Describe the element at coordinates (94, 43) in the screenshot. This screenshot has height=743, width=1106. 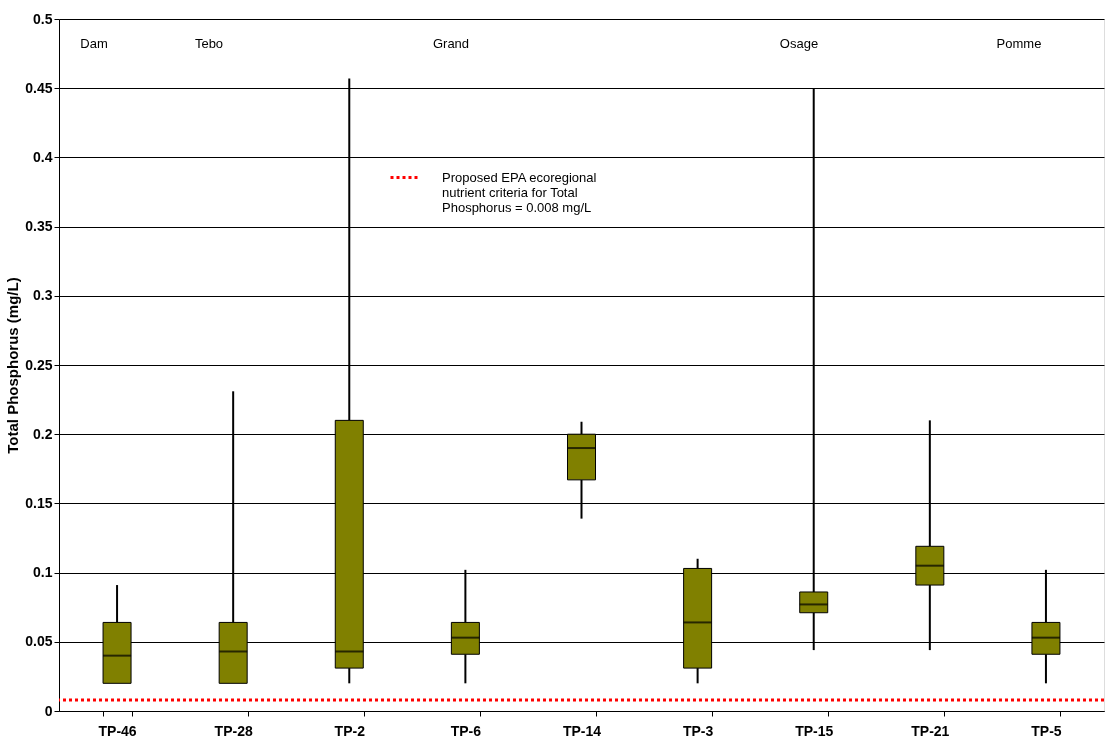
I see `annotation: Dam` at that location.